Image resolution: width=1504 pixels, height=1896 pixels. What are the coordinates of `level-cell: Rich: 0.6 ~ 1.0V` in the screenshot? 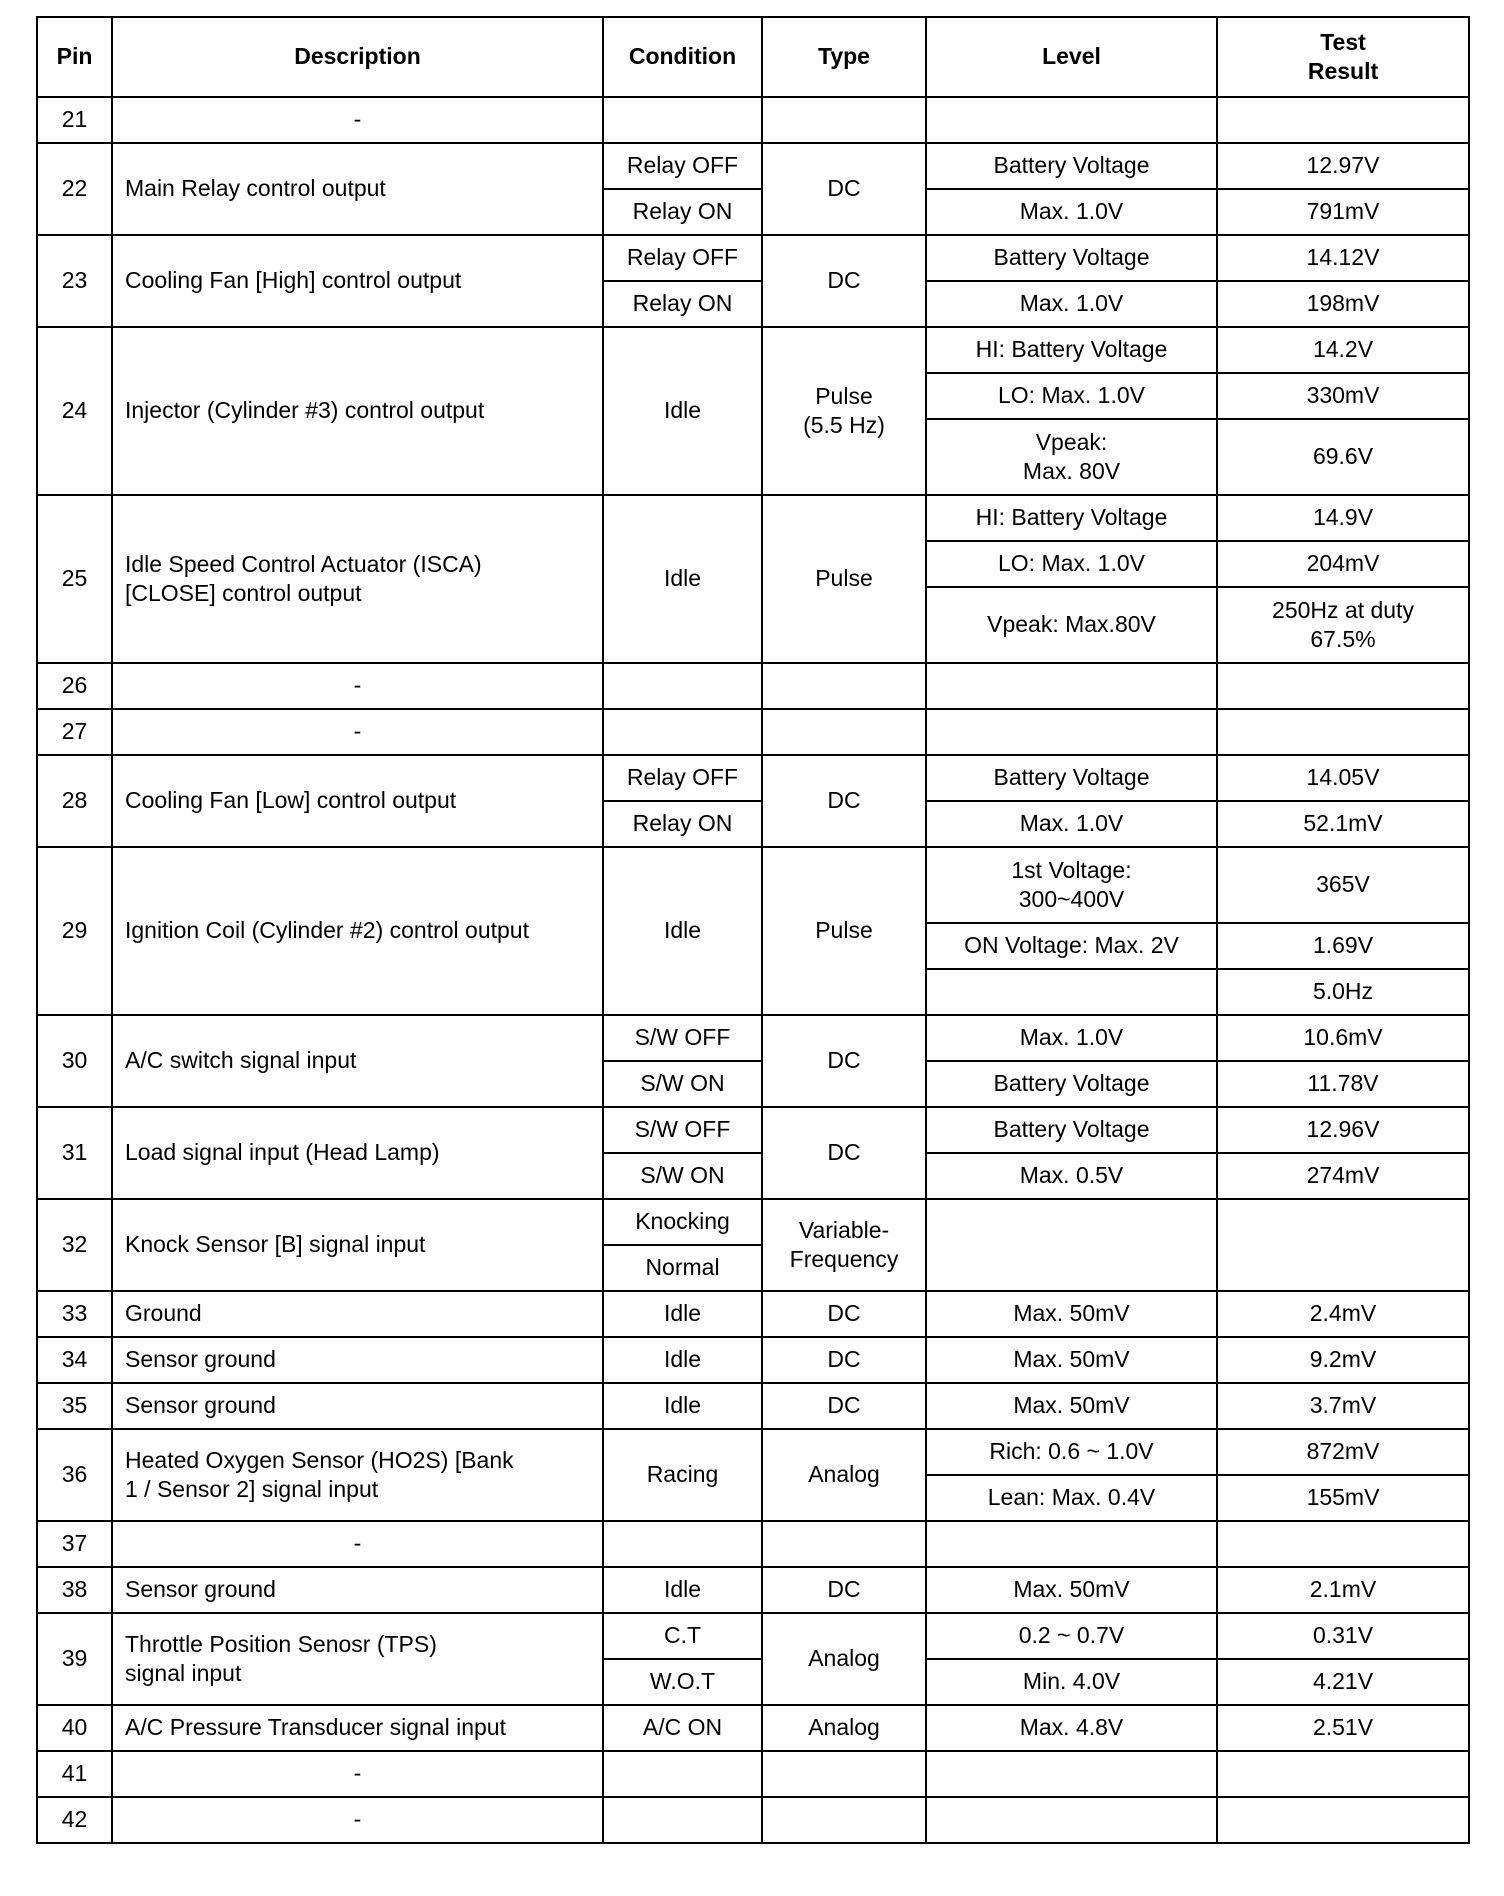 It's located at (1071, 1452).